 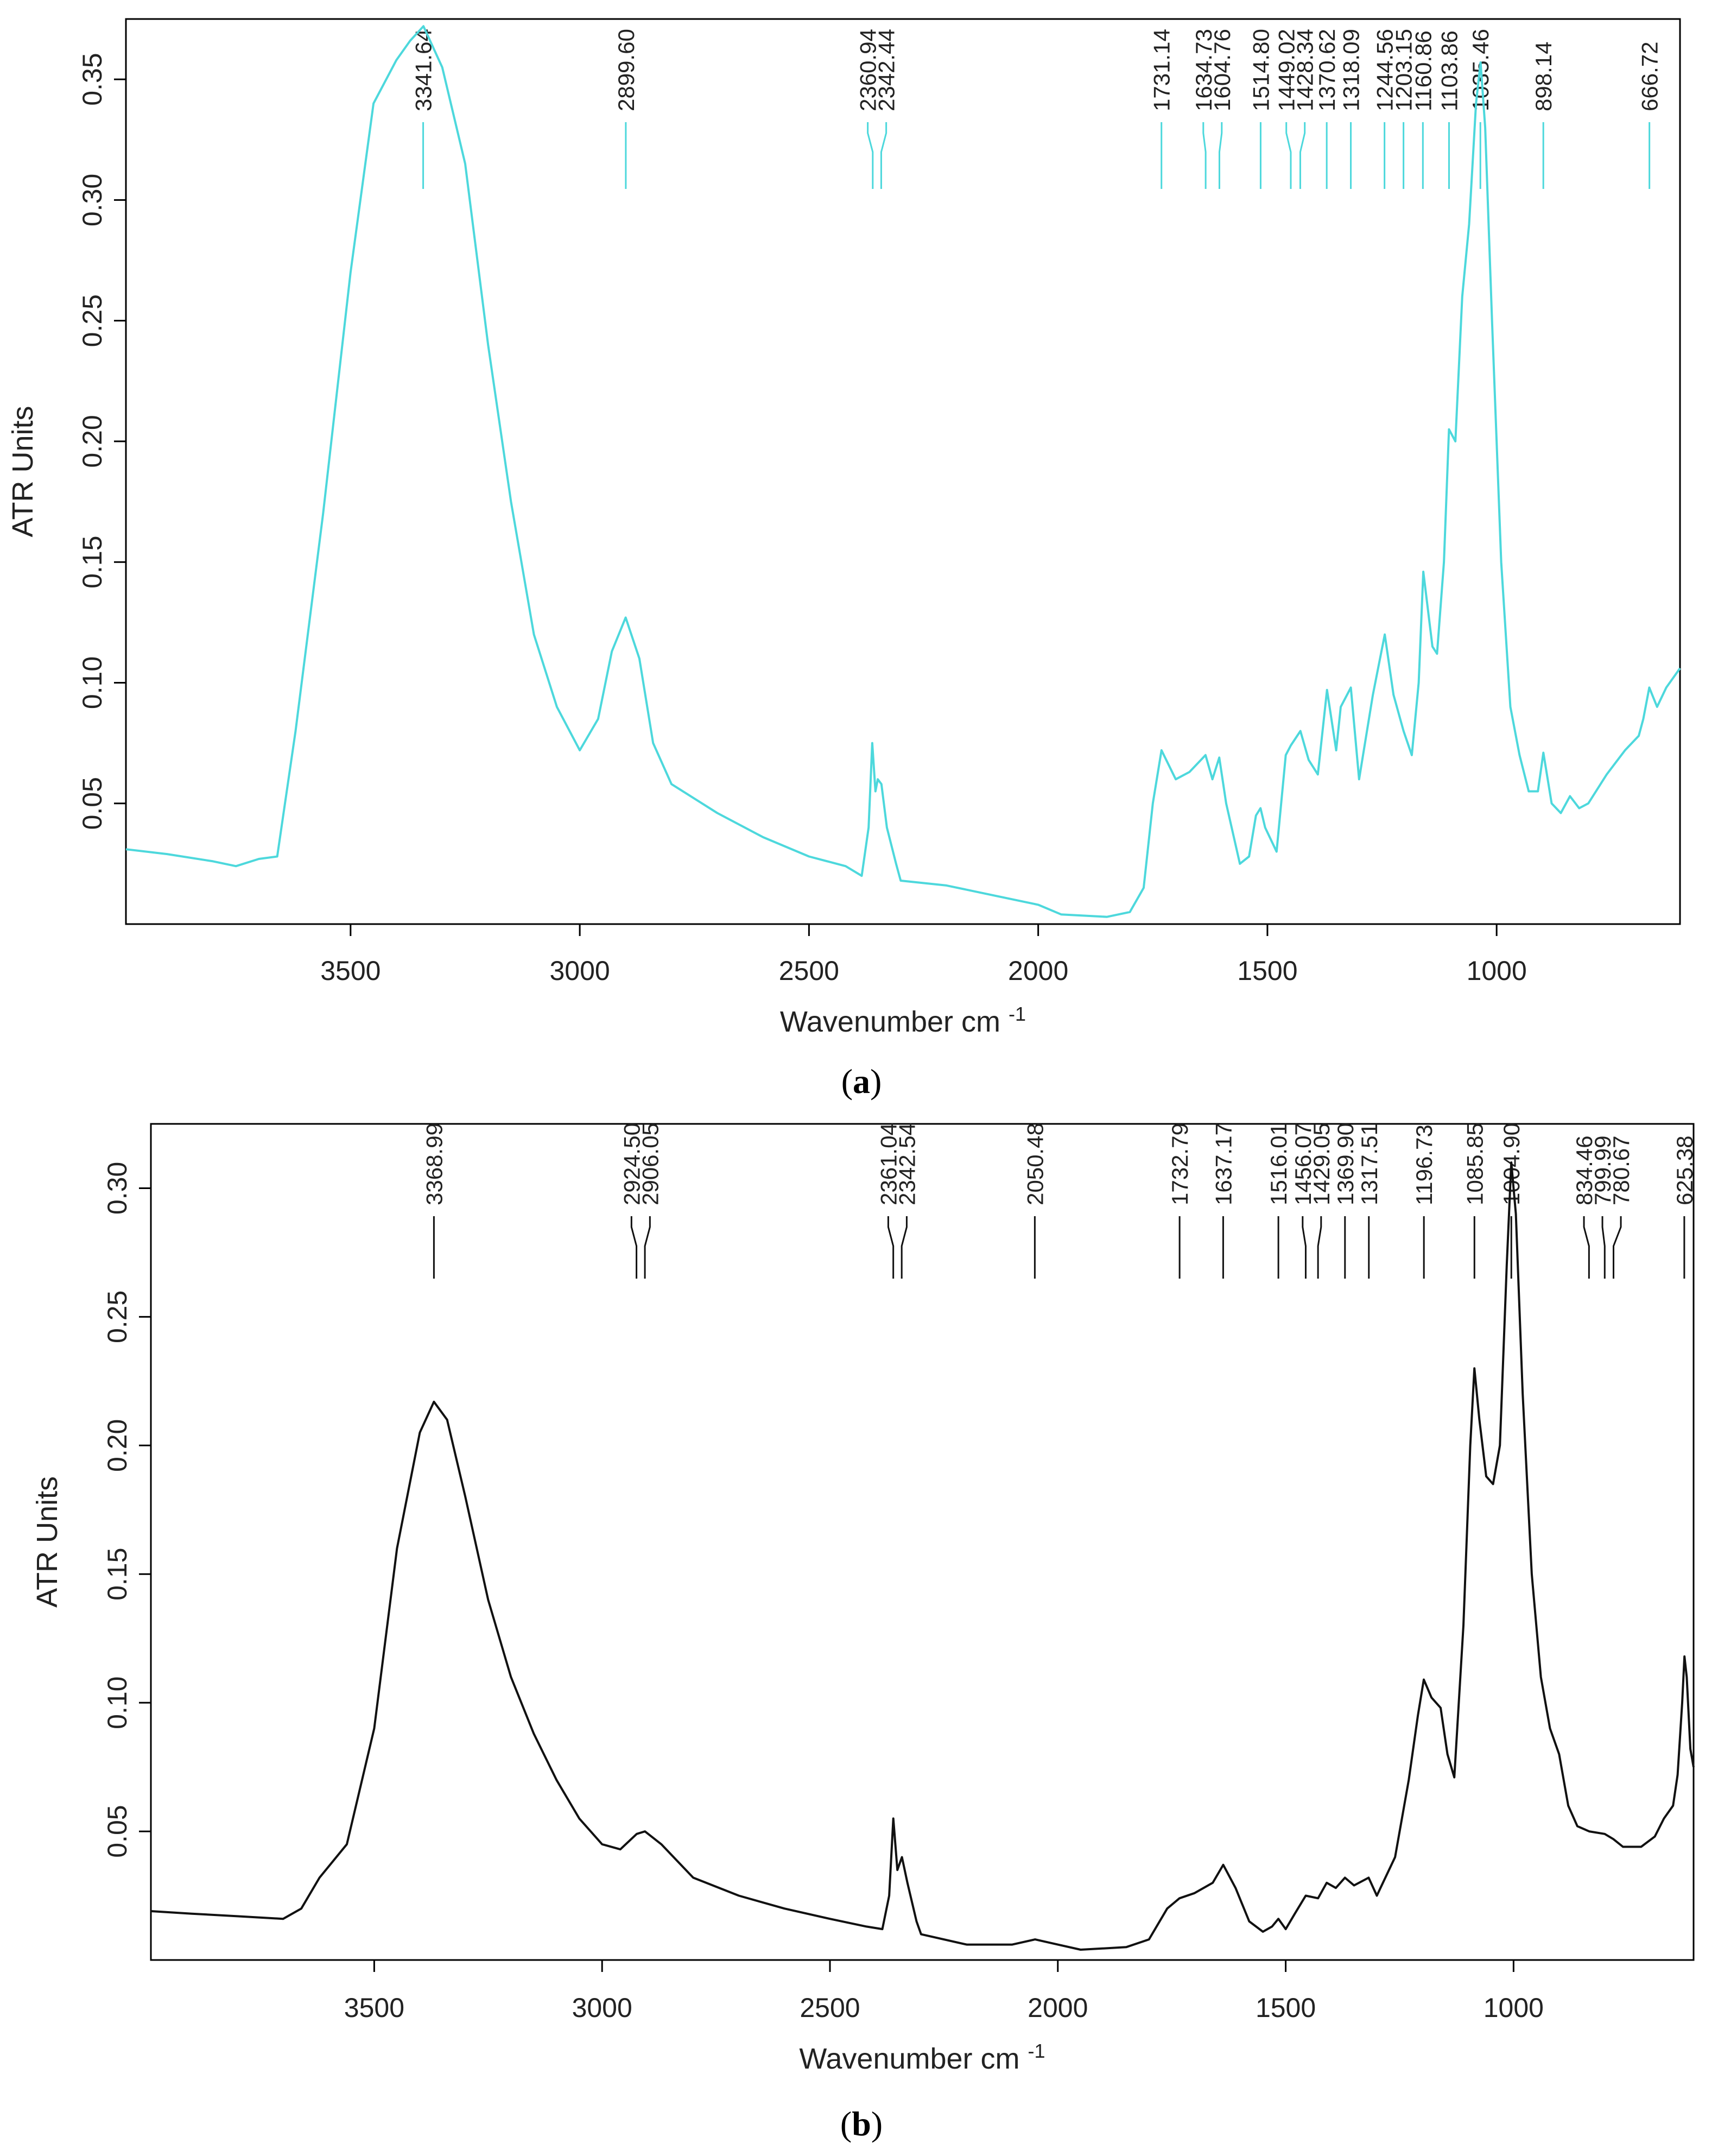 What do you see at coordinates (1369, 1164) in the screenshot?
I see `peak-label: 1317.51` at bounding box center [1369, 1164].